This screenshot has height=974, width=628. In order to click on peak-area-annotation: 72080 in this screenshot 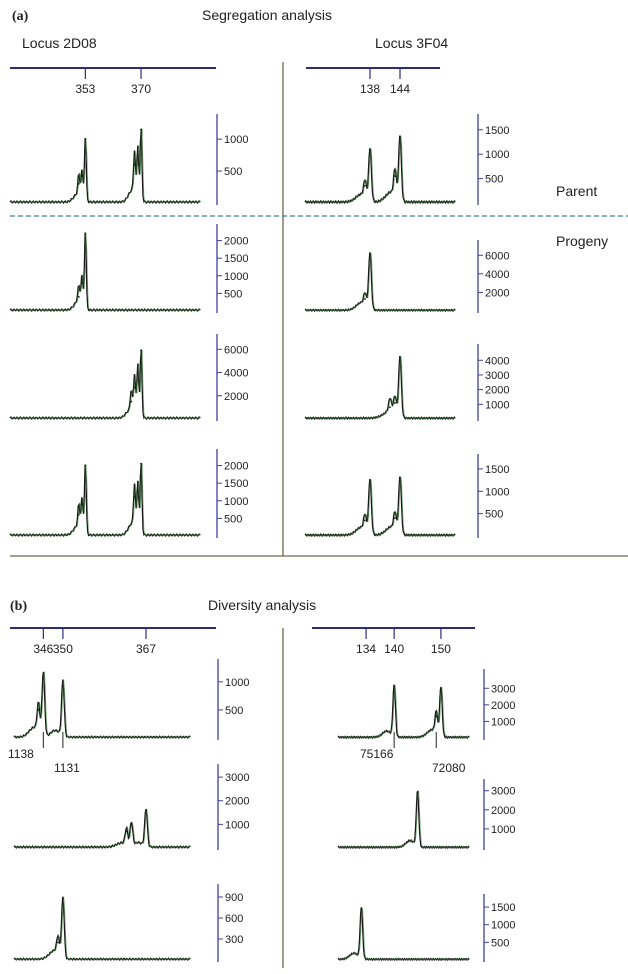, I will do `click(449, 768)`.